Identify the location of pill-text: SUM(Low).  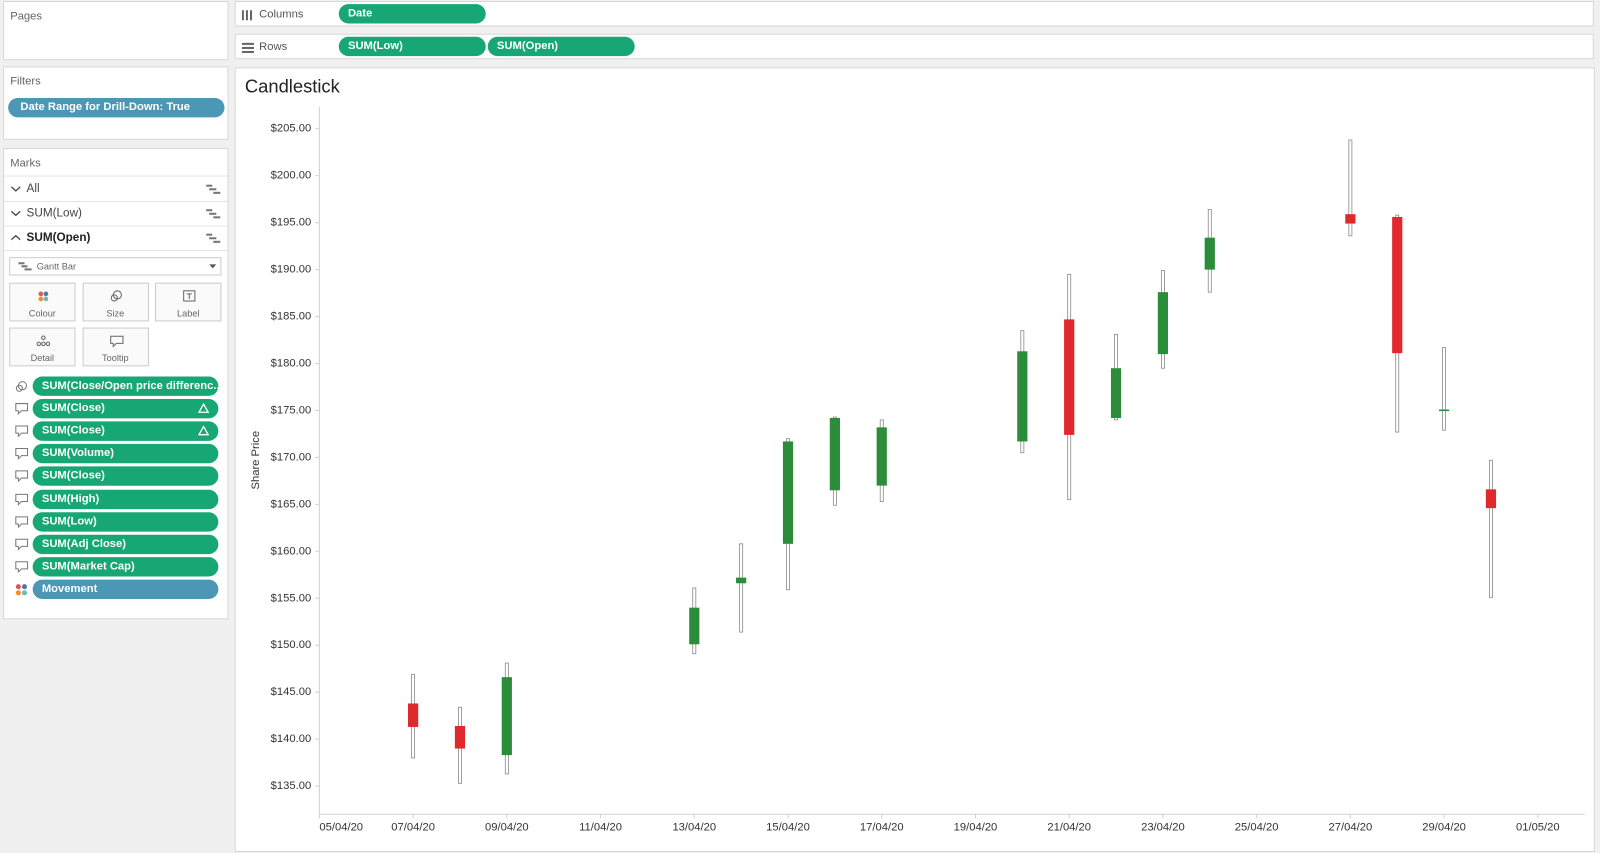
(69, 521).